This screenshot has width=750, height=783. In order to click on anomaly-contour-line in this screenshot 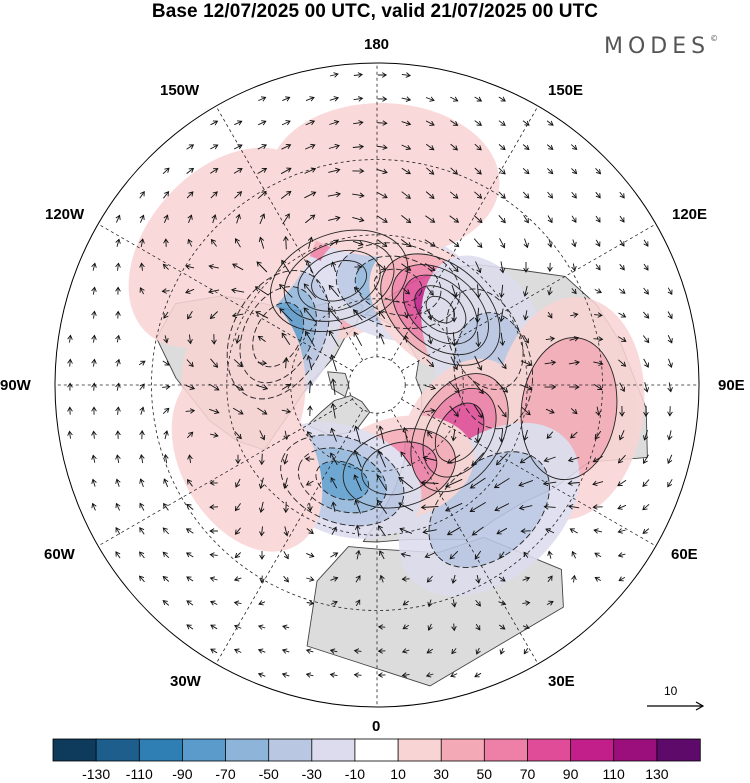, I will do `click(440, 310)`.